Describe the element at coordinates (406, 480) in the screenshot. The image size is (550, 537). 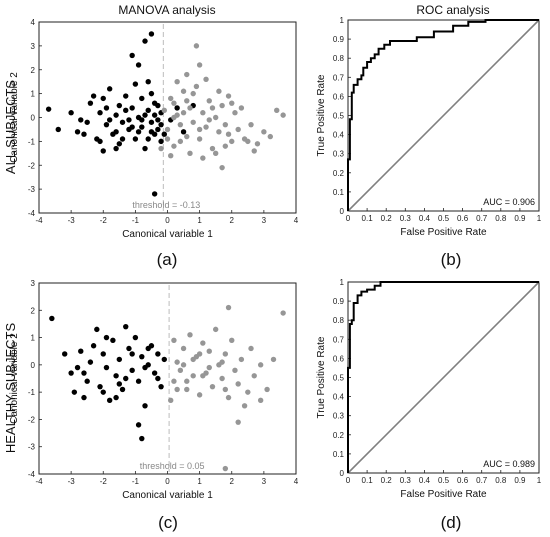
I see `x-tick-label: 0.3` at that location.